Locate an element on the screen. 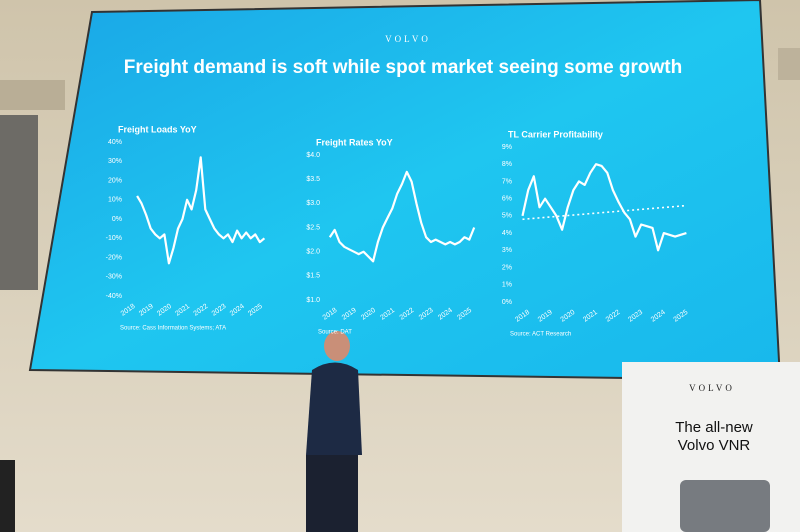 The width and height of the screenshot is (800, 532). y-tick-label: 6% is located at coordinates (507, 199).